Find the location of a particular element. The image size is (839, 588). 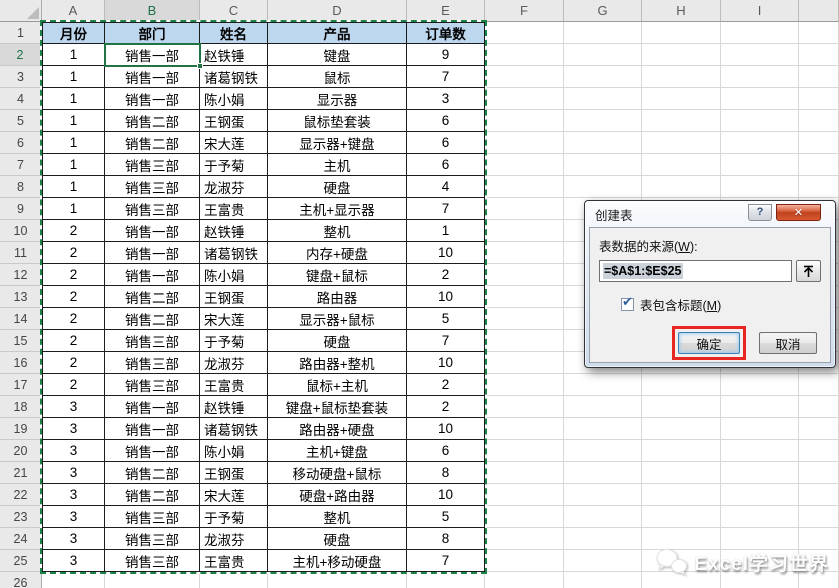

cell-I20 is located at coordinates (760, 451).